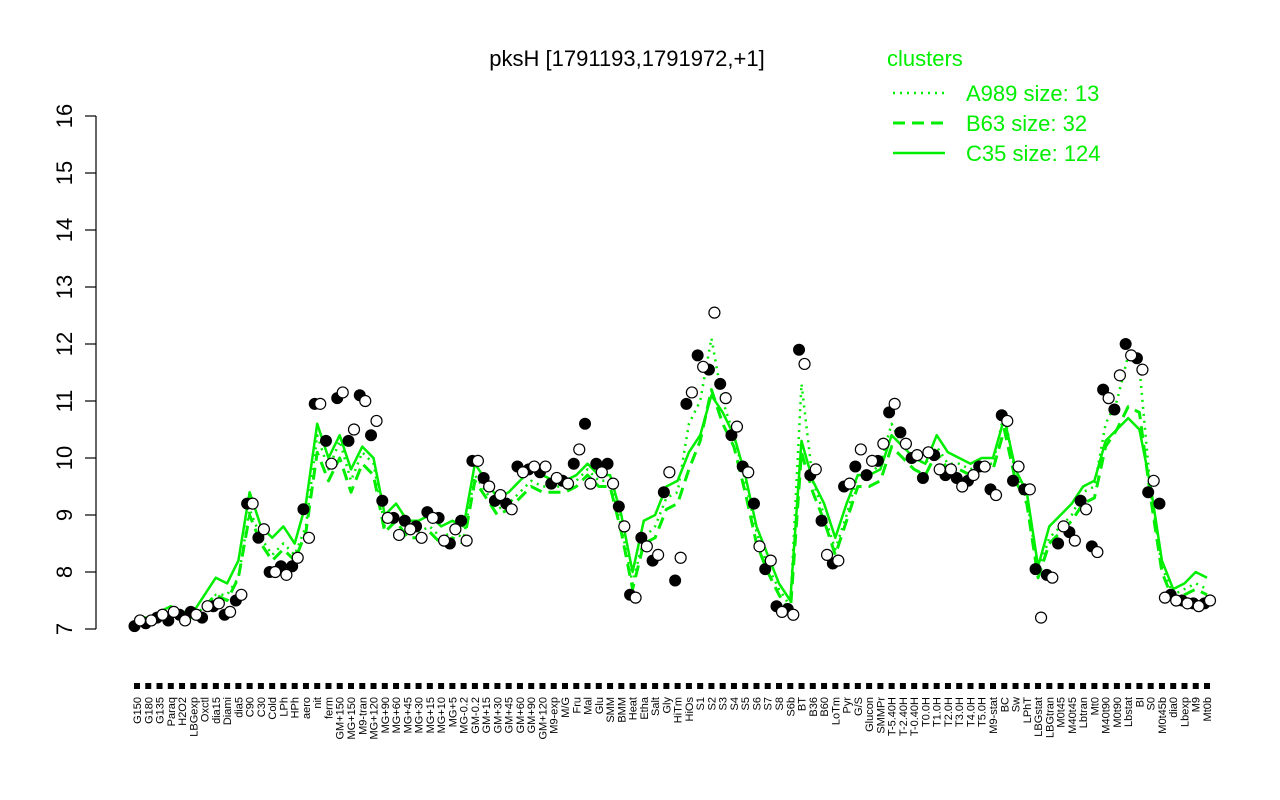 Image resolution: width=1280 pixels, height=800 pixels. Describe the element at coordinates (1129, 712) in the screenshot. I see `x-tick-label: Lbstat` at that location.